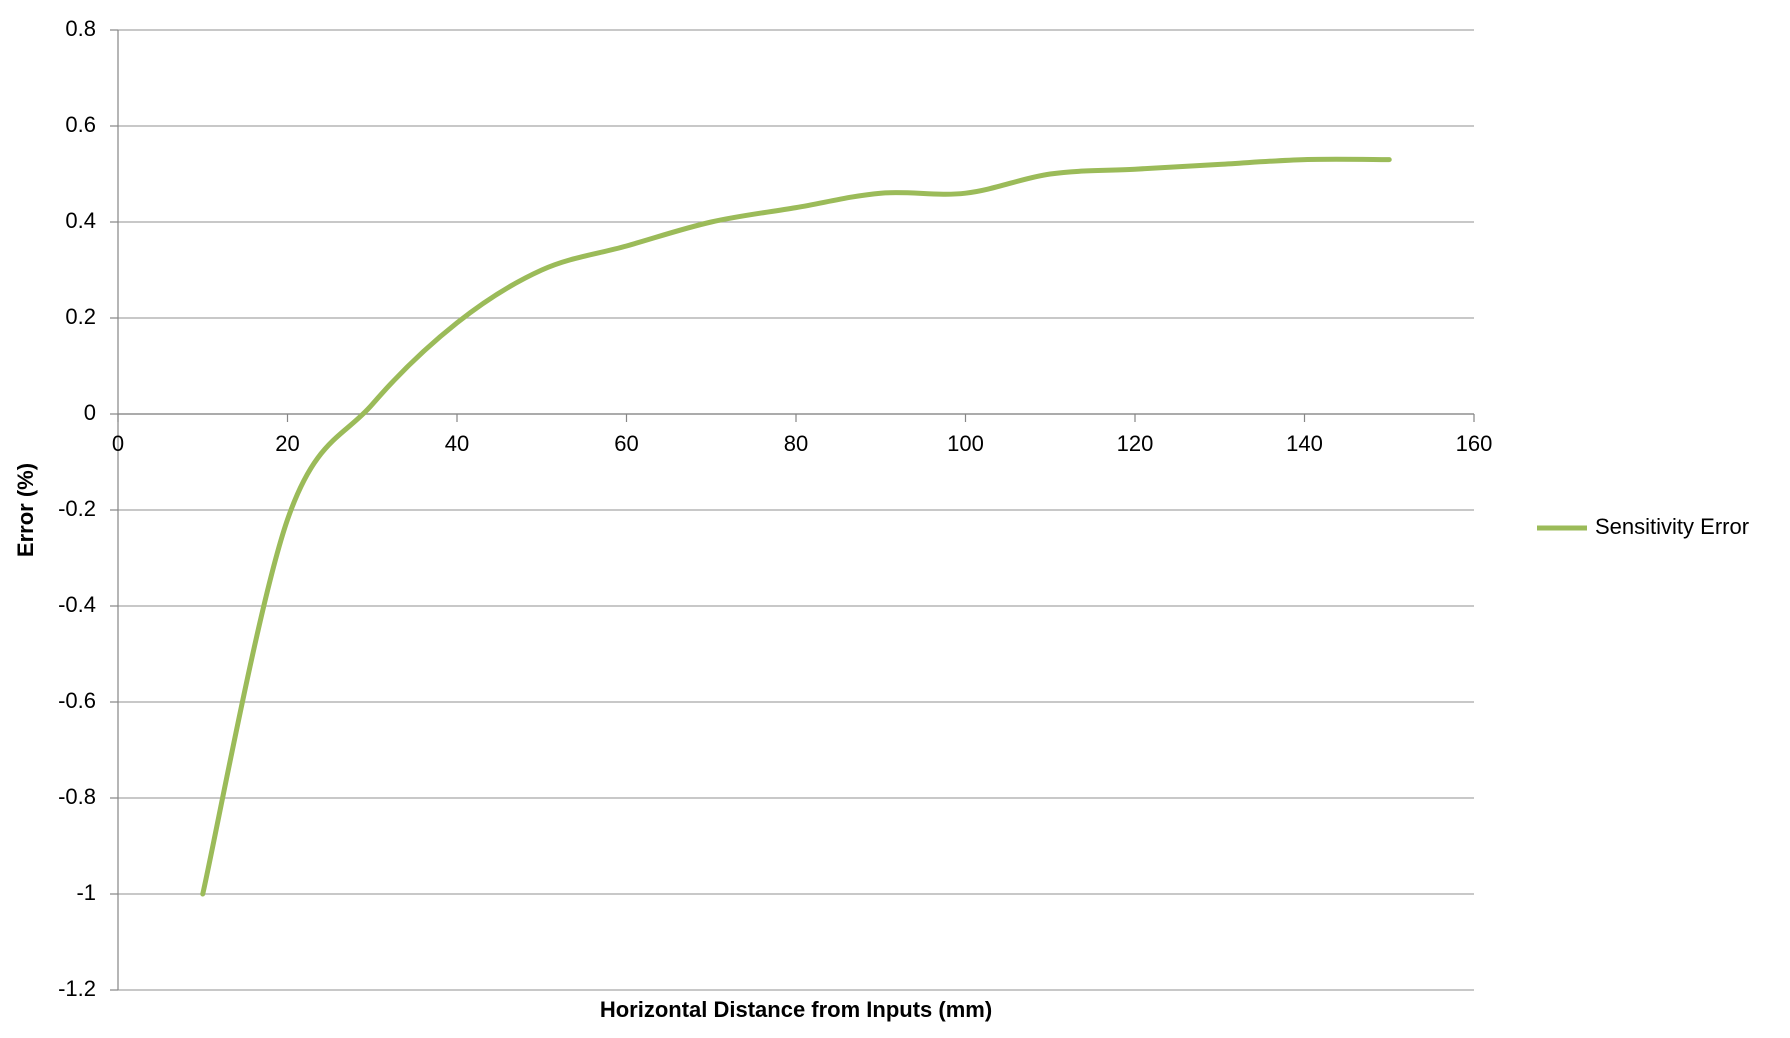  Describe the element at coordinates (86, 892) in the screenshot. I see `y-tick-label: -1` at that location.